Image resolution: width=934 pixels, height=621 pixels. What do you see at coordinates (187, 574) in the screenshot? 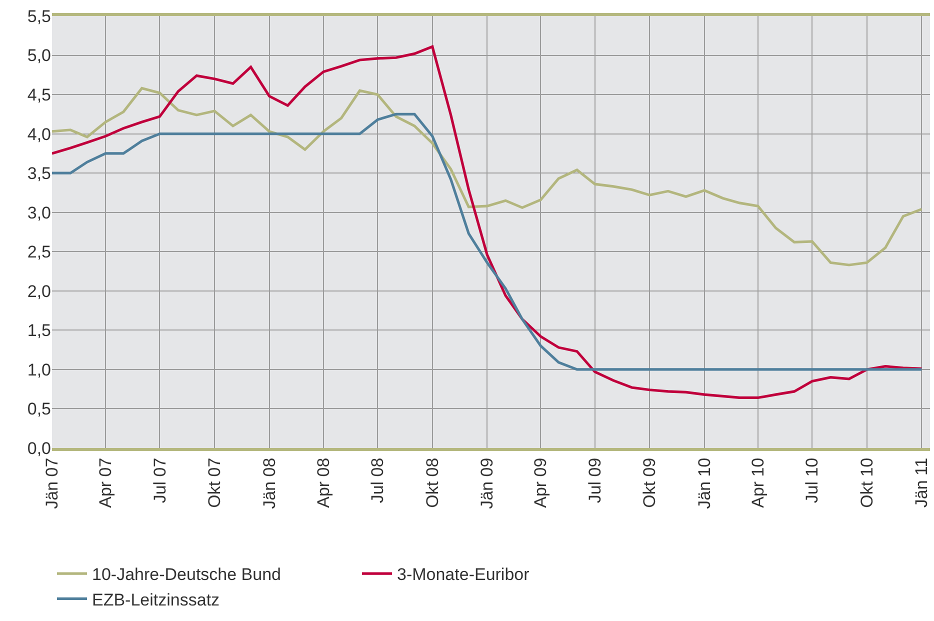
I see `legend-label: 10-Jahre-Deutsche Bund` at bounding box center [187, 574].